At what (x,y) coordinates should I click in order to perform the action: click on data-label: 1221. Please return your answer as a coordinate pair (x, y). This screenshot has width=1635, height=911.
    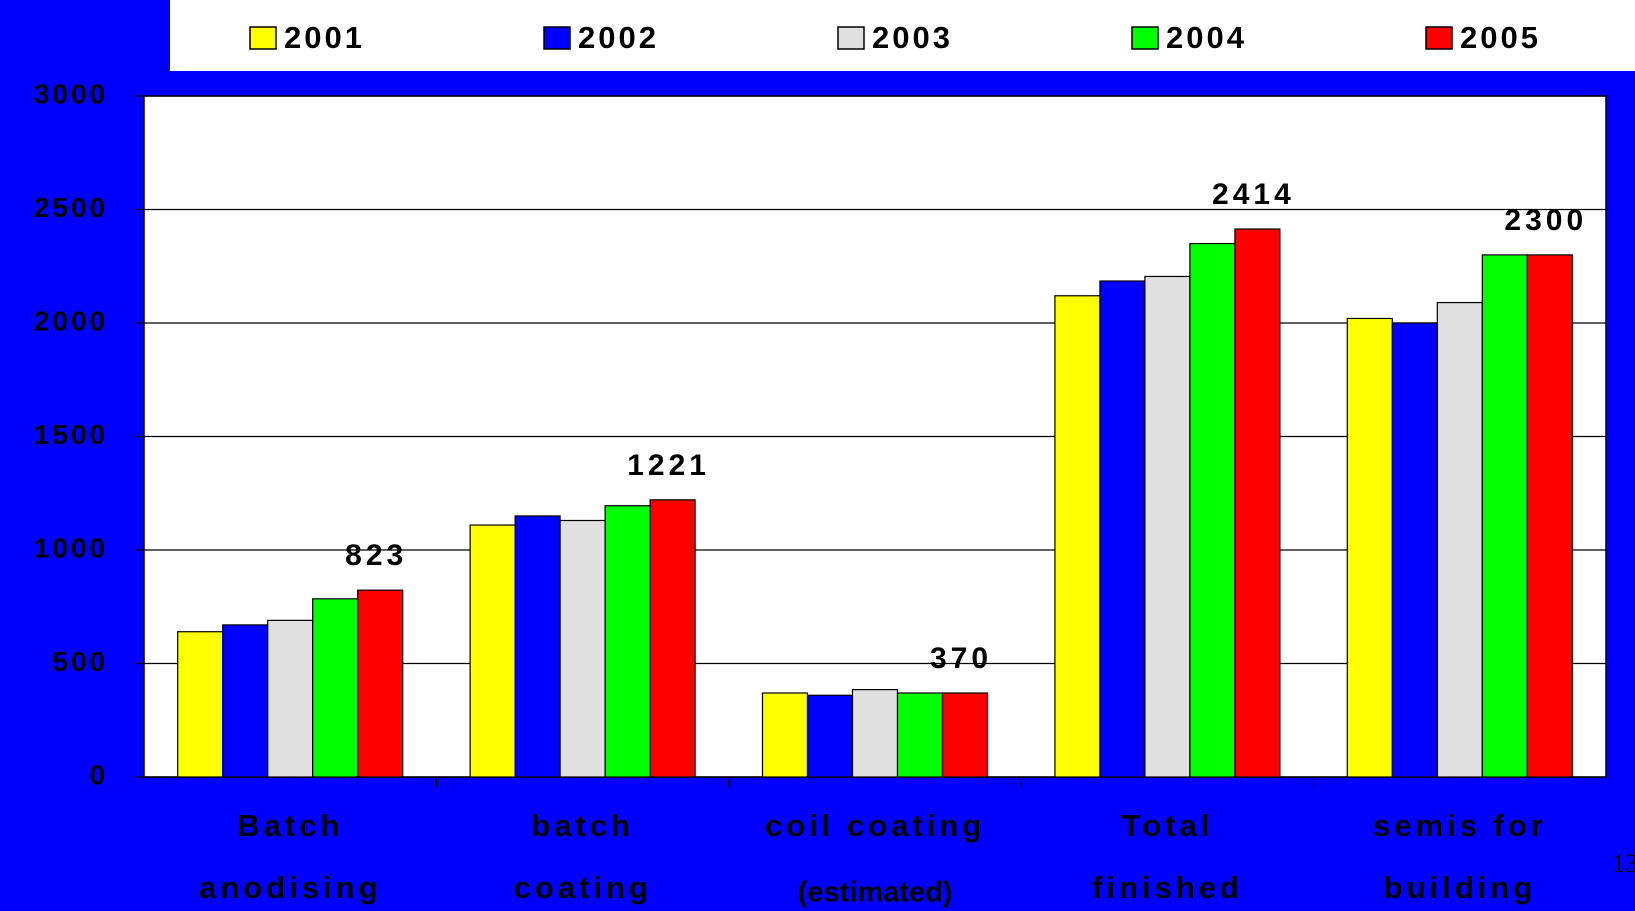
    Looking at the image, I should click on (668, 465).